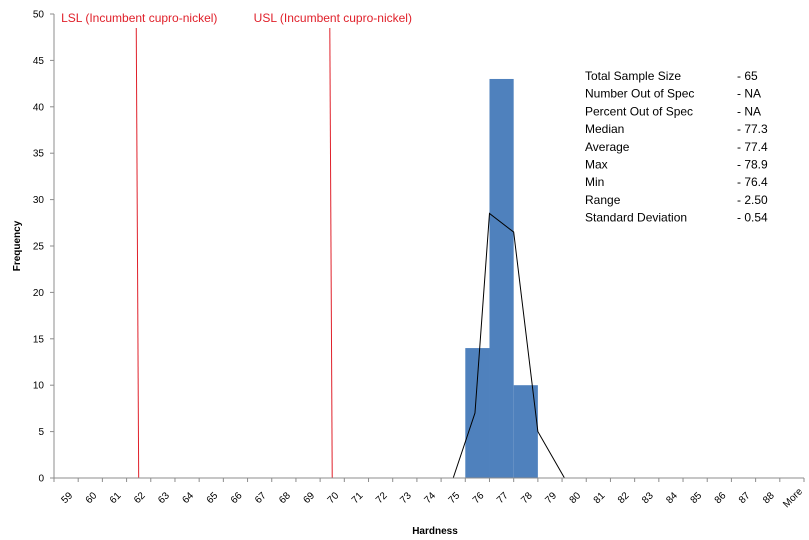 This screenshot has height=540, width=809. Describe the element at coordinates (603, 200) in the screenshot. I see `stat-label: Range` at that location.